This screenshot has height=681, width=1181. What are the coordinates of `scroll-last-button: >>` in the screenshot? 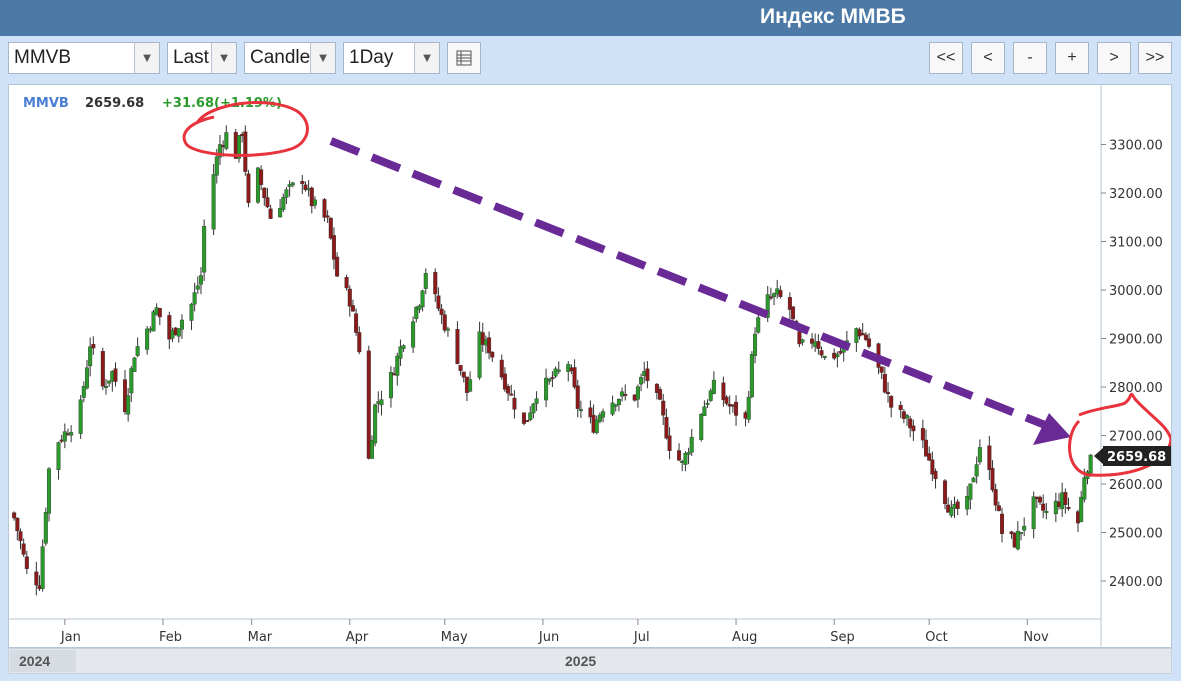 It's located at (1155, 58).